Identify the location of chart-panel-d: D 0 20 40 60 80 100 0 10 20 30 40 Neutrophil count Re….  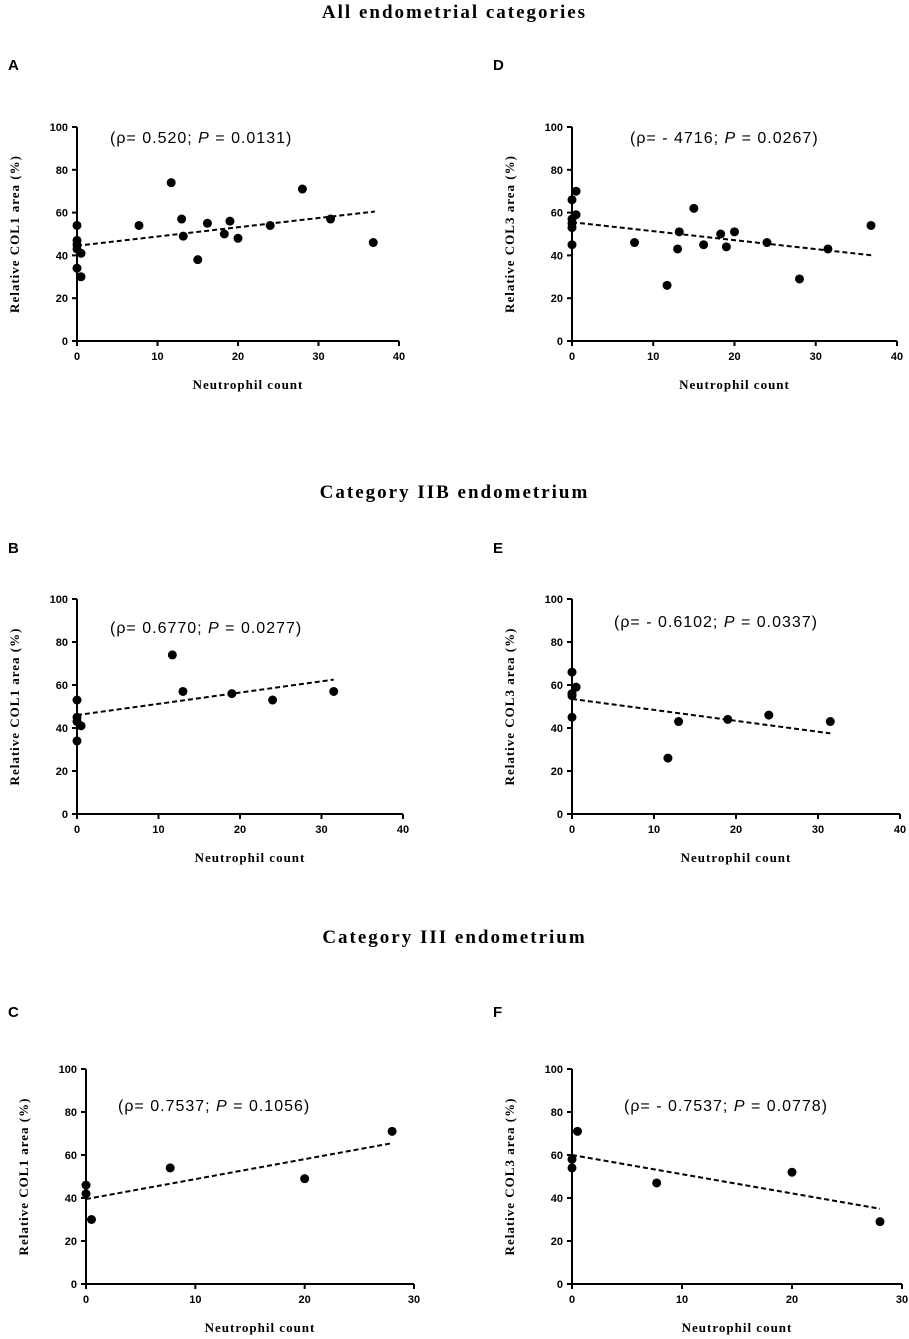
(698, 224).